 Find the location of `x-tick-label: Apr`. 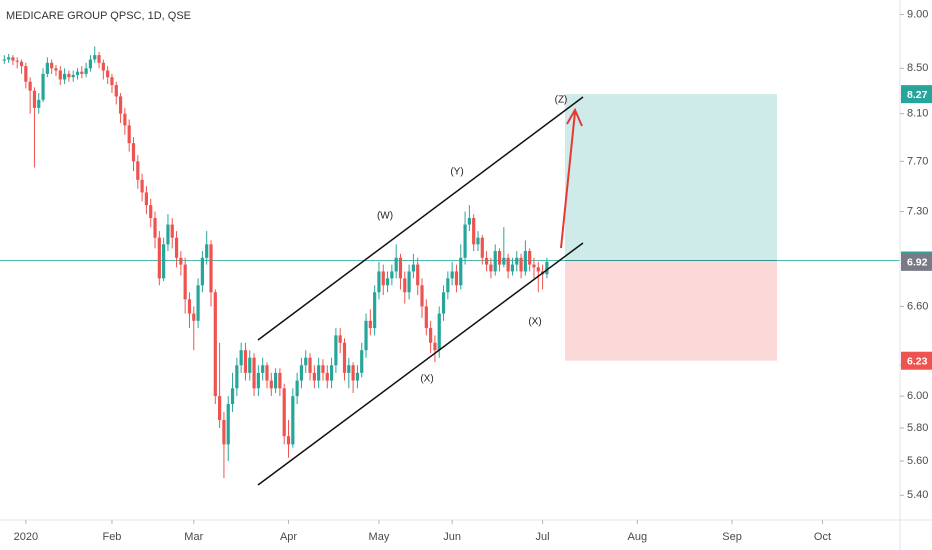

x-tick-label: Apr is located at coordinates (288, 537).